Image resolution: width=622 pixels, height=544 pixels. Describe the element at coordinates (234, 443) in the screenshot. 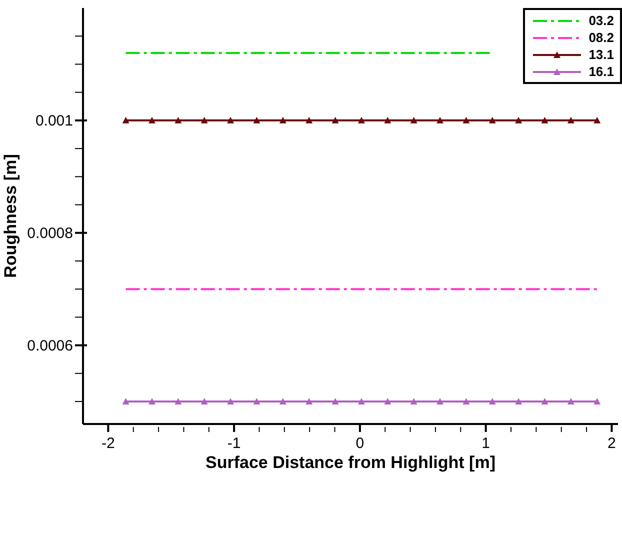

I see `x-tick-label: -1` at that location.